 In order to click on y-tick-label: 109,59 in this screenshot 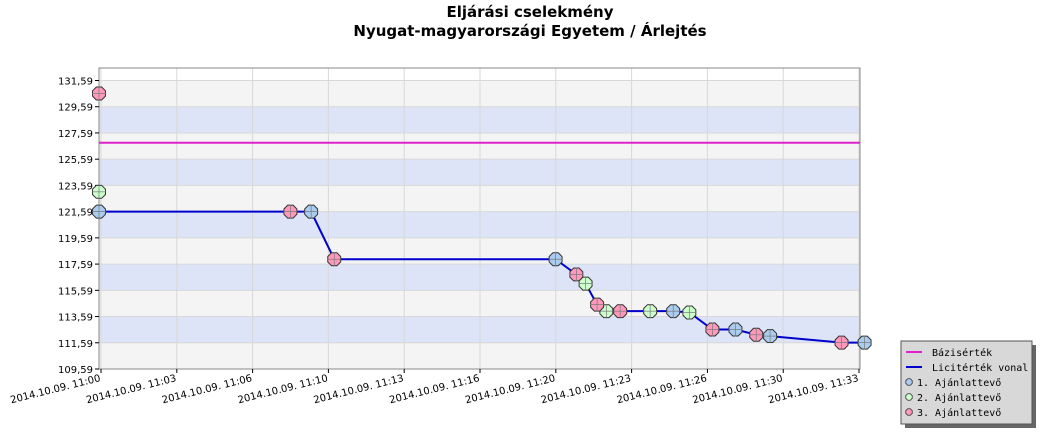, I will do `click(75, 370)`.